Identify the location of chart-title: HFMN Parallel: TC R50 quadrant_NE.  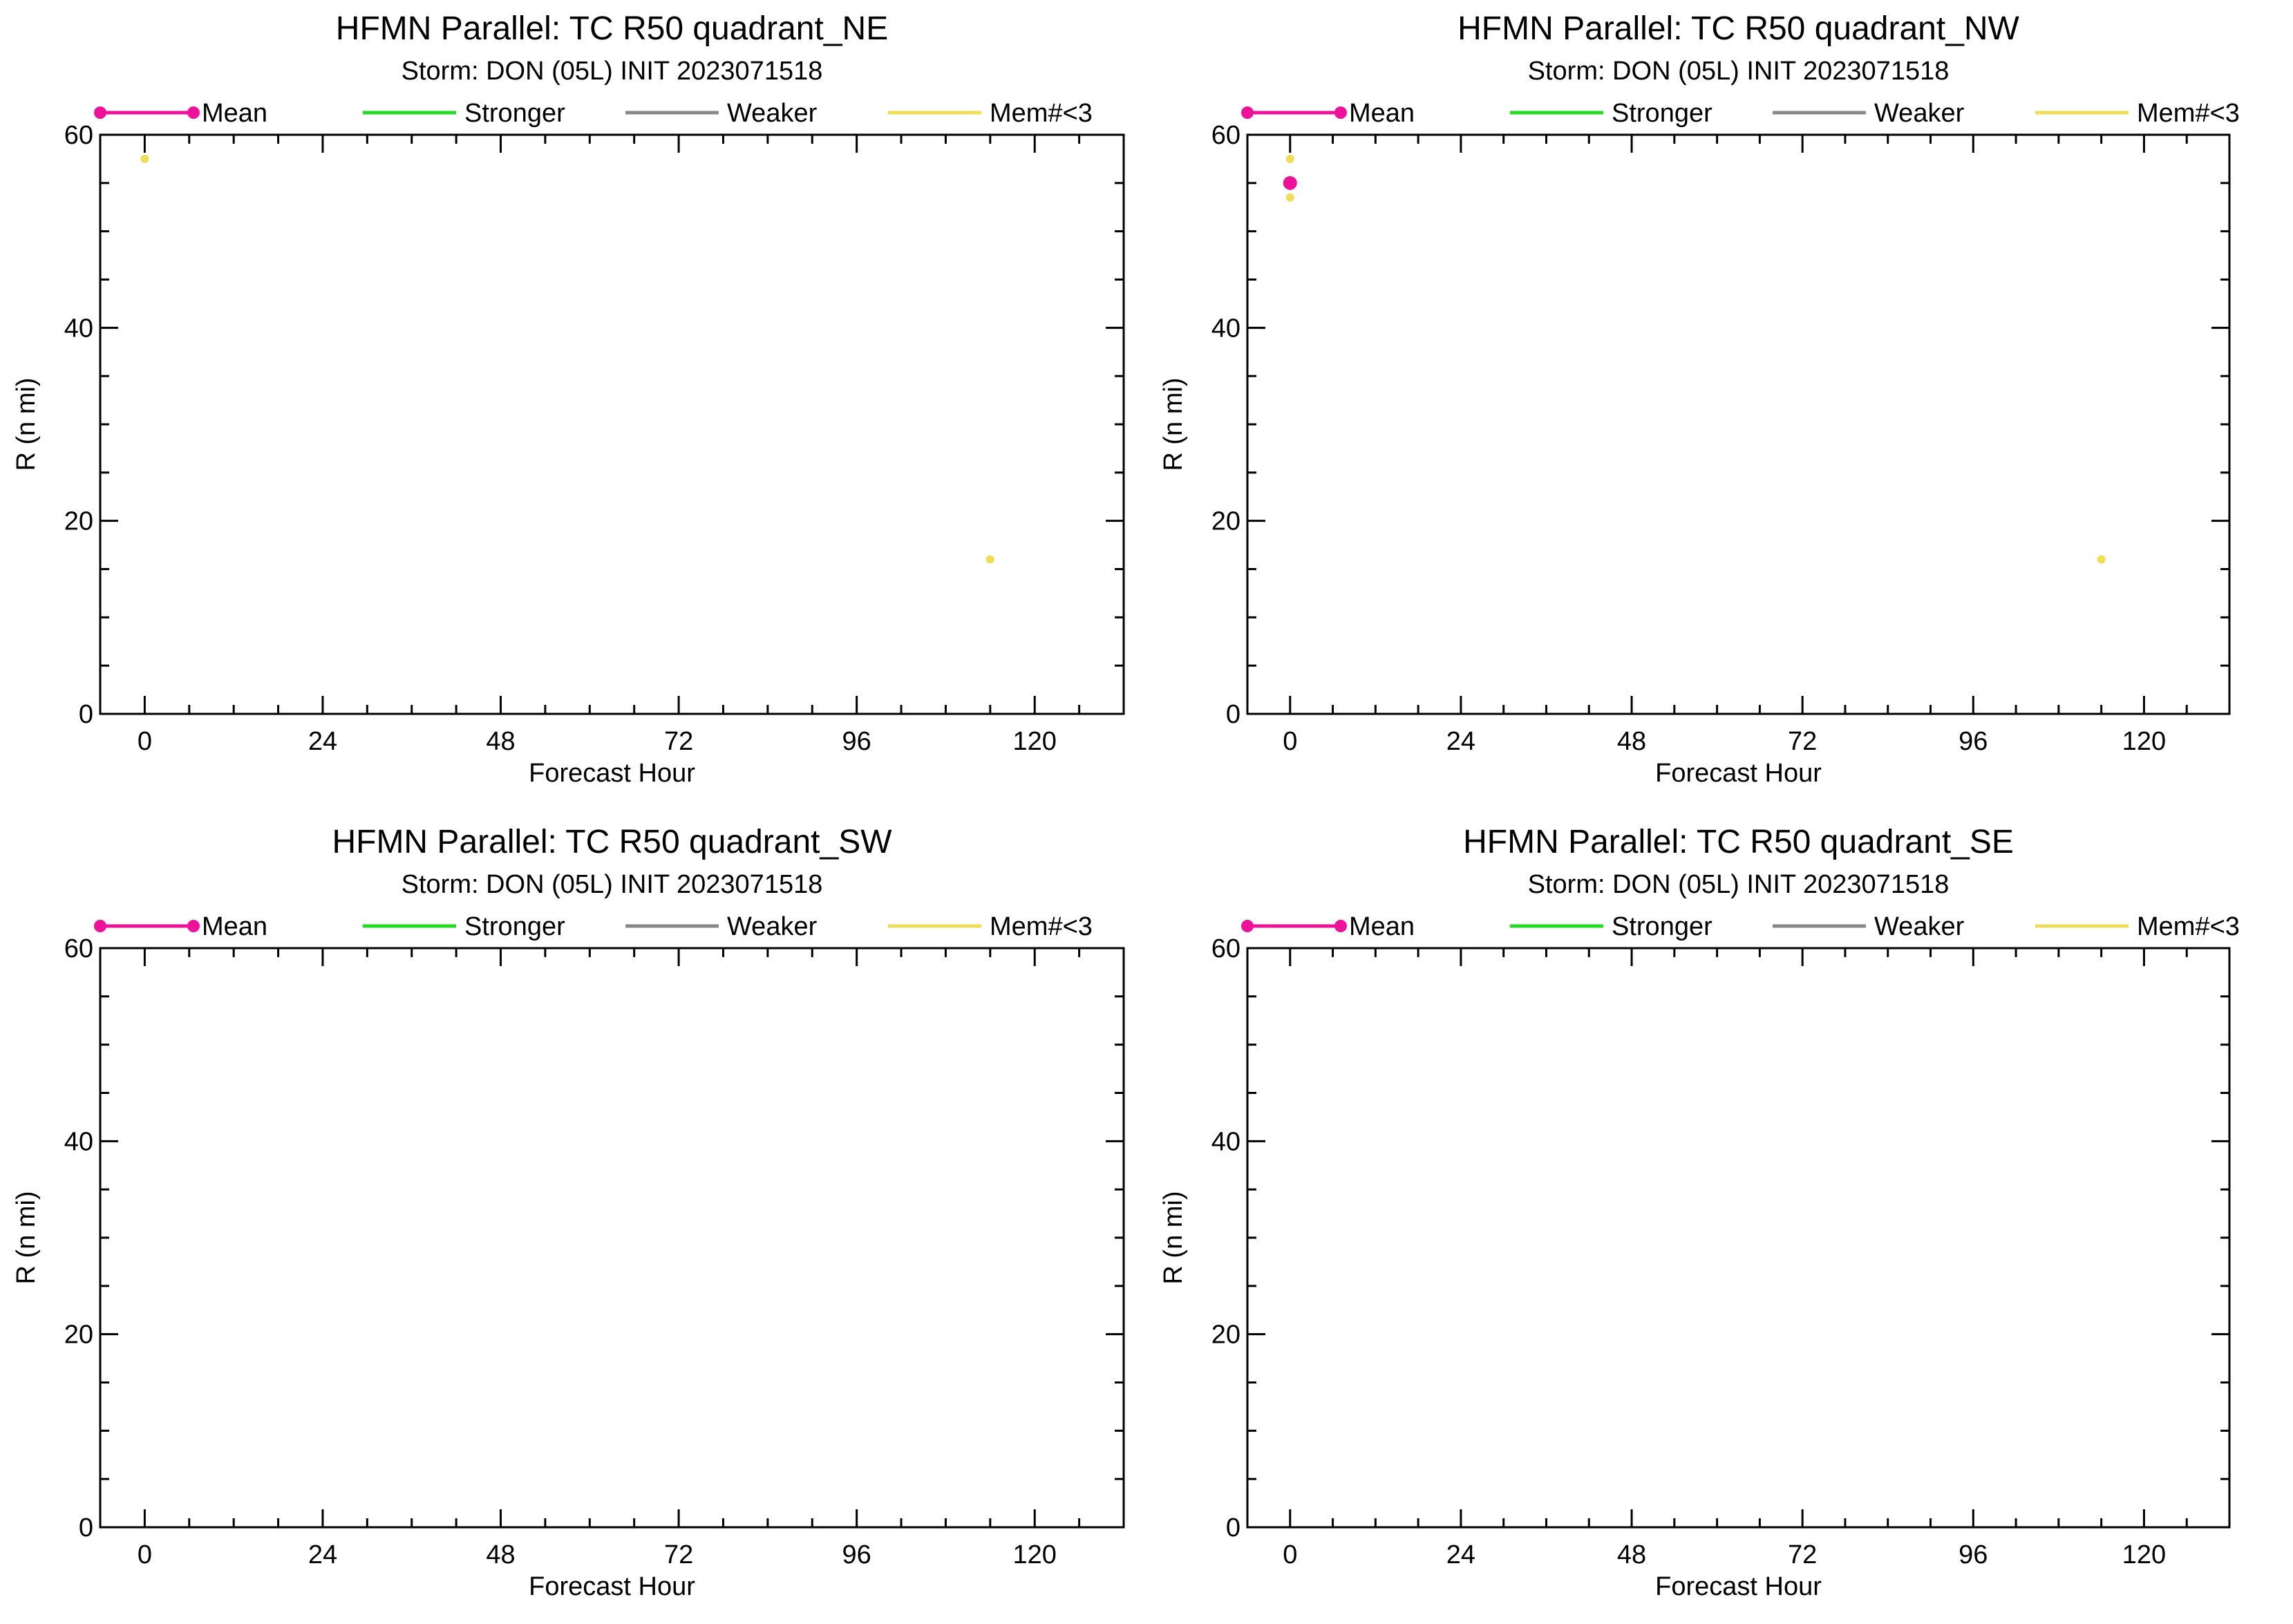
(612, 28).